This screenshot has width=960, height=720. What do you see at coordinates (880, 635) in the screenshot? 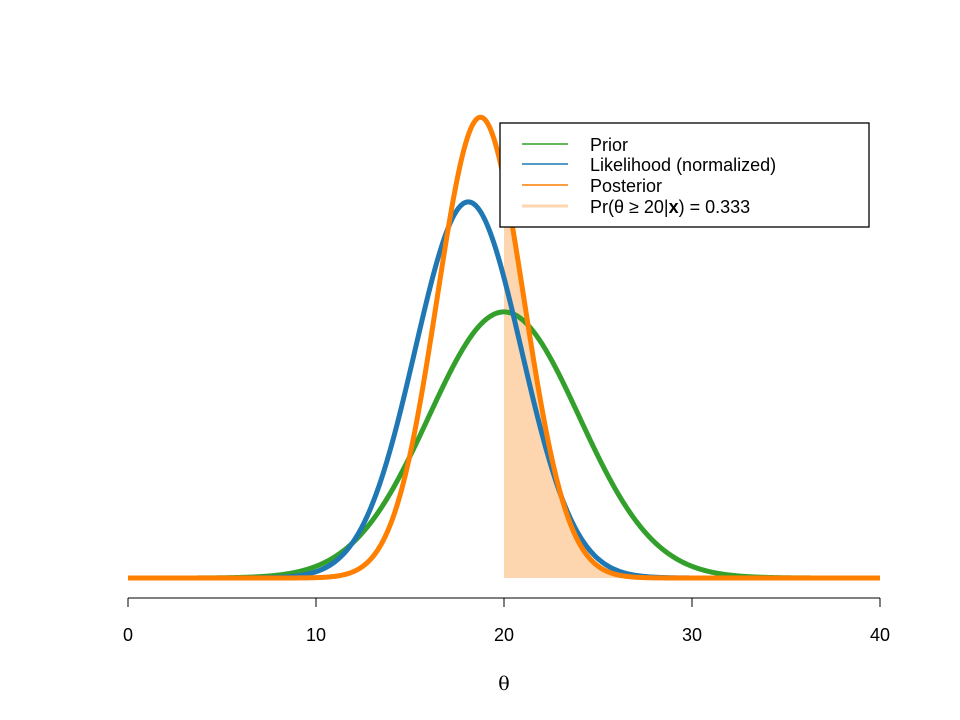
I see `x-tick-label: 40` at bounding box center [880, 635].